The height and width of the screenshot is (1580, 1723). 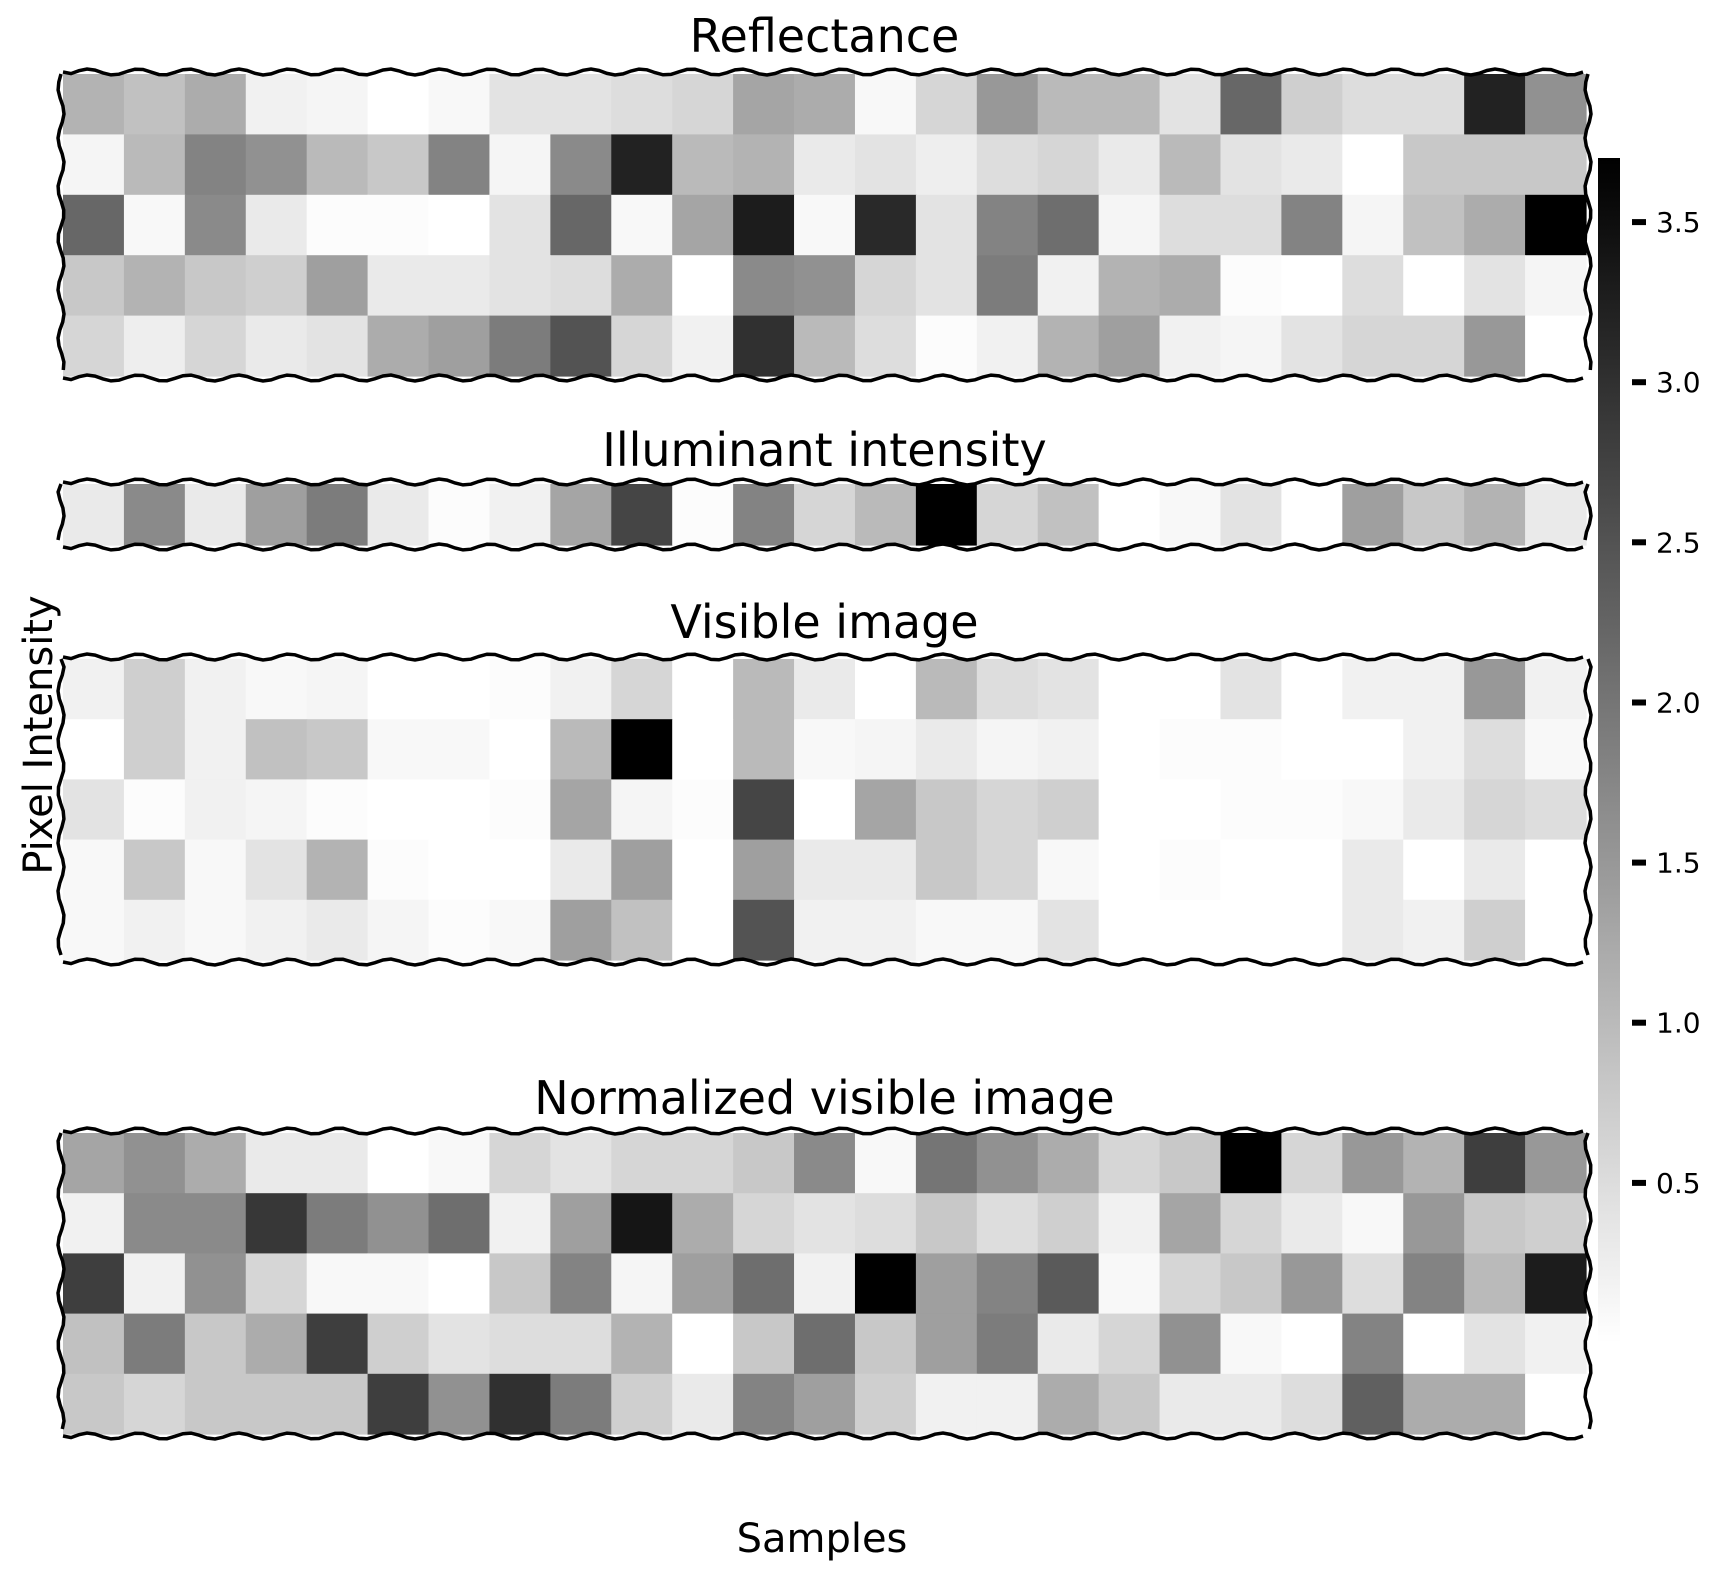 What do you see at coordinates (824, 622) in the screenshot?
I see `panel-title: Visible image` at bounding box center [824, 622].